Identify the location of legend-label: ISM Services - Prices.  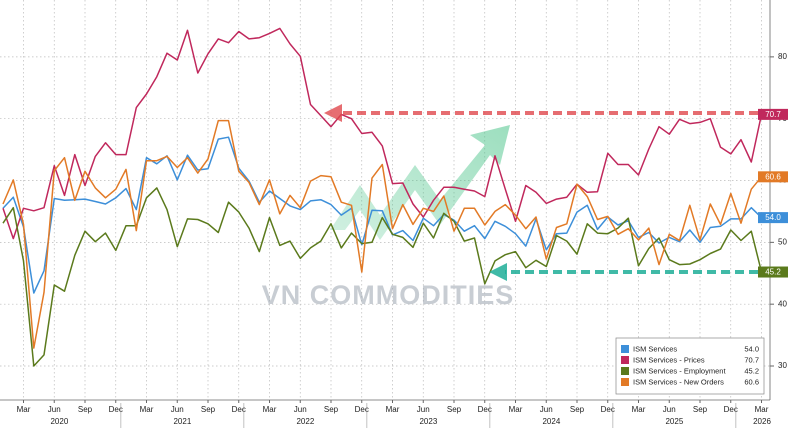
(669, 359).